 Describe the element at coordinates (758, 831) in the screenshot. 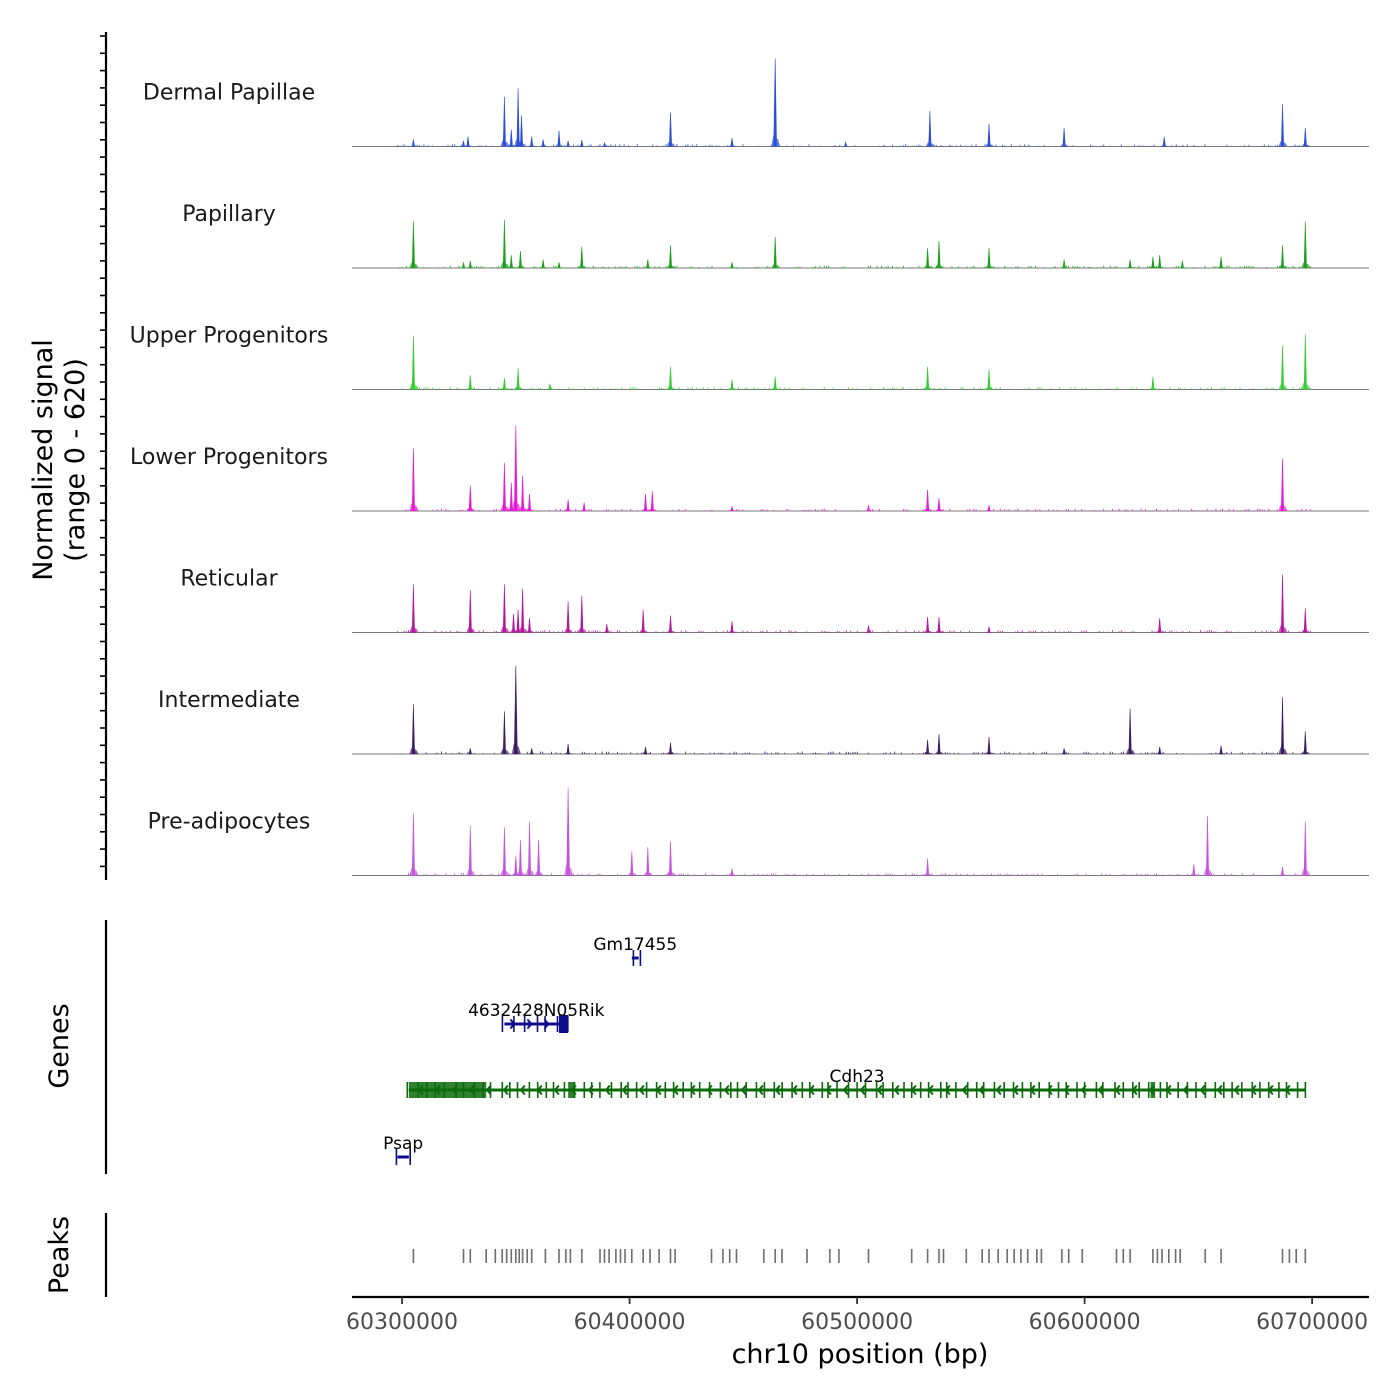

I see `signal-track: Pre-adipocytes` at that location.